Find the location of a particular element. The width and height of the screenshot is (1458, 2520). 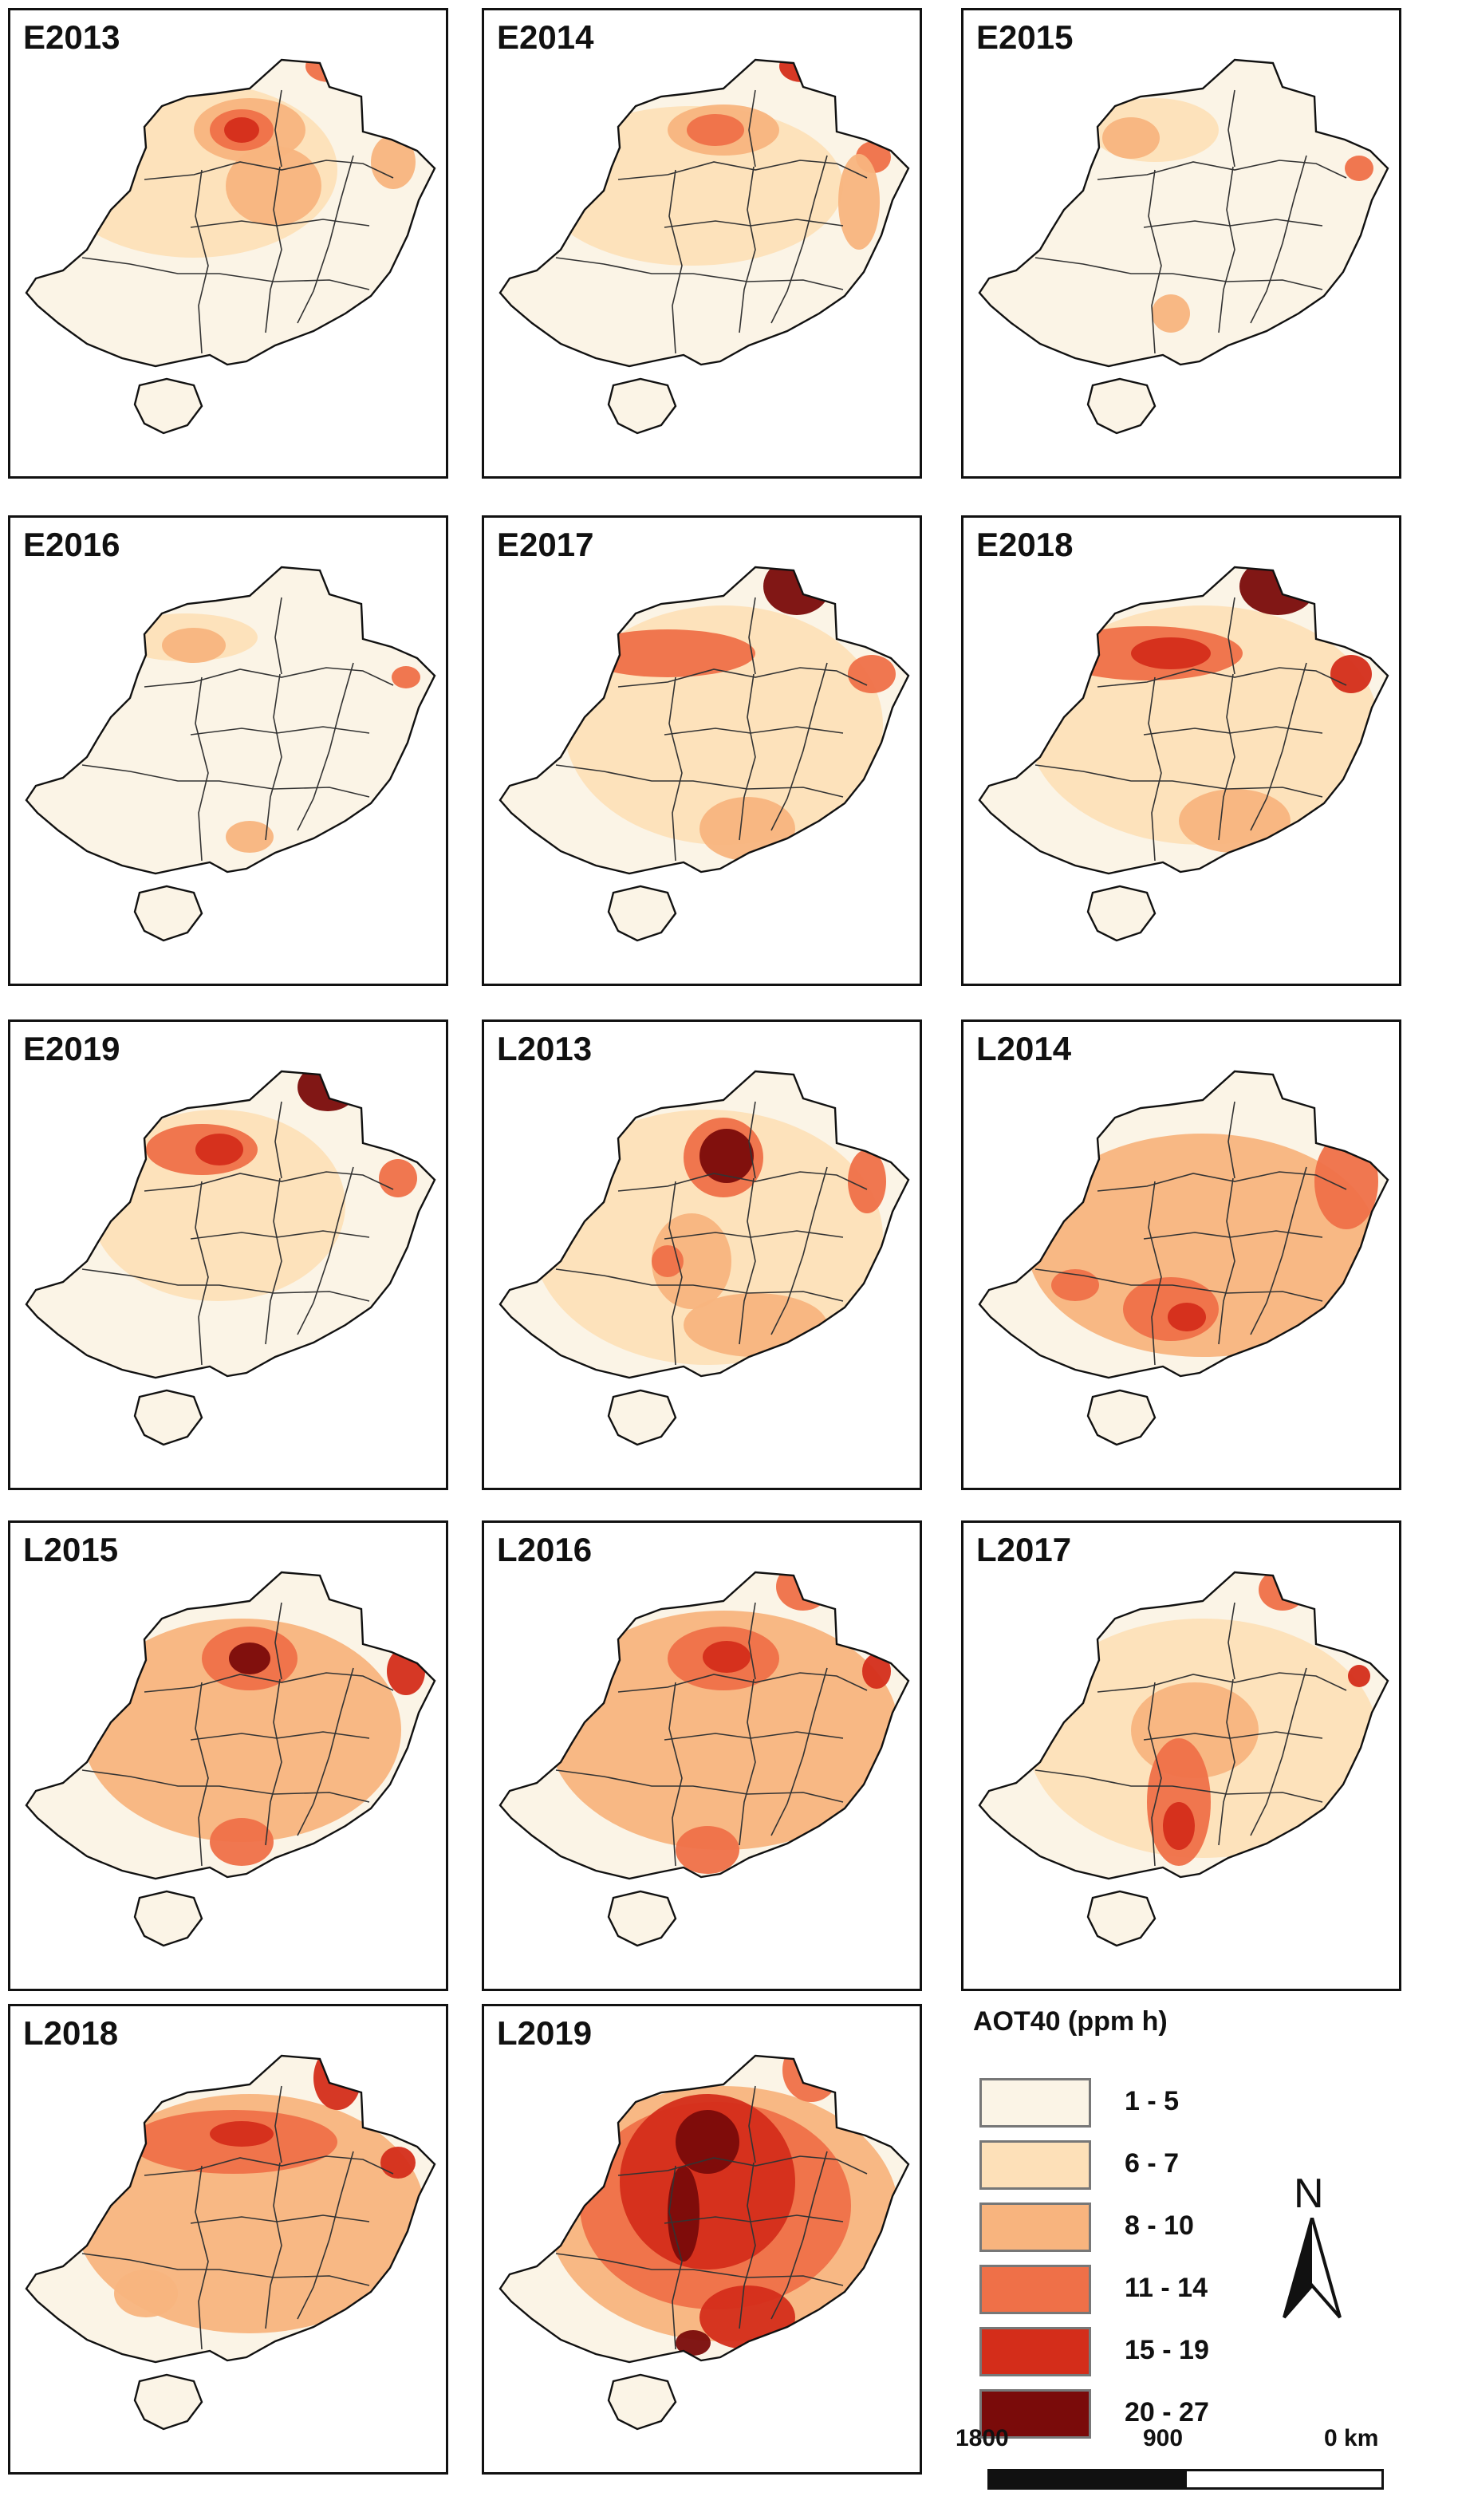

scale-tick: 0 km is located at coordinates (1351, 2438).